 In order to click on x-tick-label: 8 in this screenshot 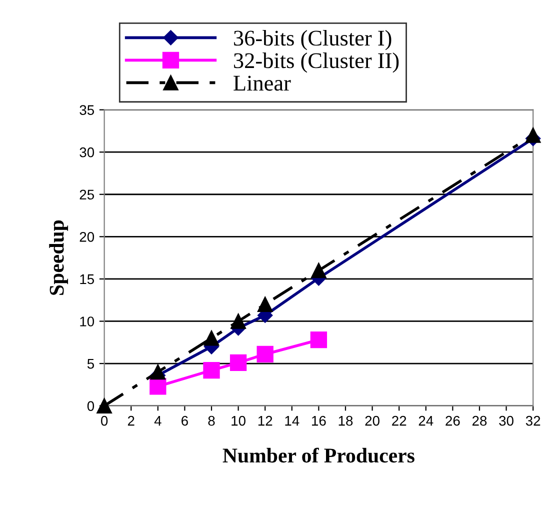, I will do `click(211, 421)`.